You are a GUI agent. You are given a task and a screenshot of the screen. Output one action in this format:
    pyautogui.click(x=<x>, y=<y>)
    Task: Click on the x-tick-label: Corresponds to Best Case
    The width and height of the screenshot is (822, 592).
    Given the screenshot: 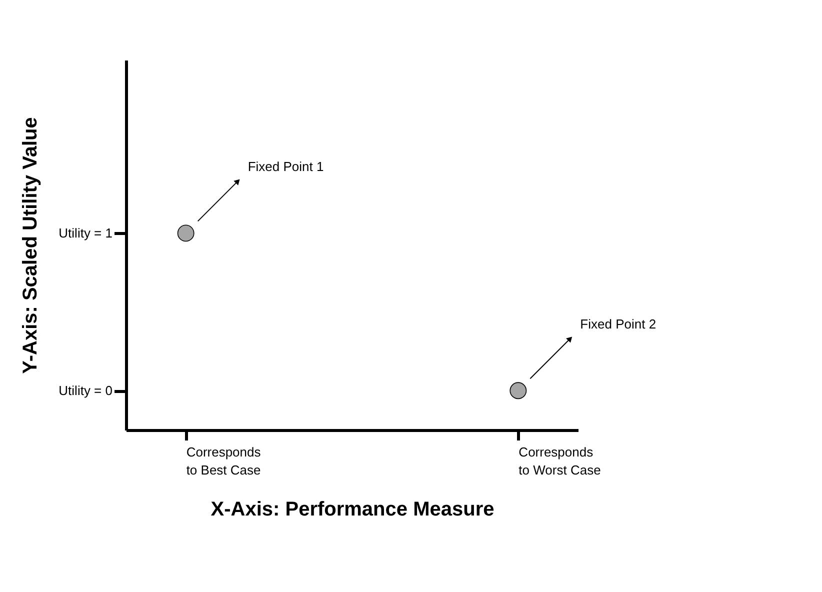 What is the action you would take?
    pyautogui.click(x=224, y=461)
    